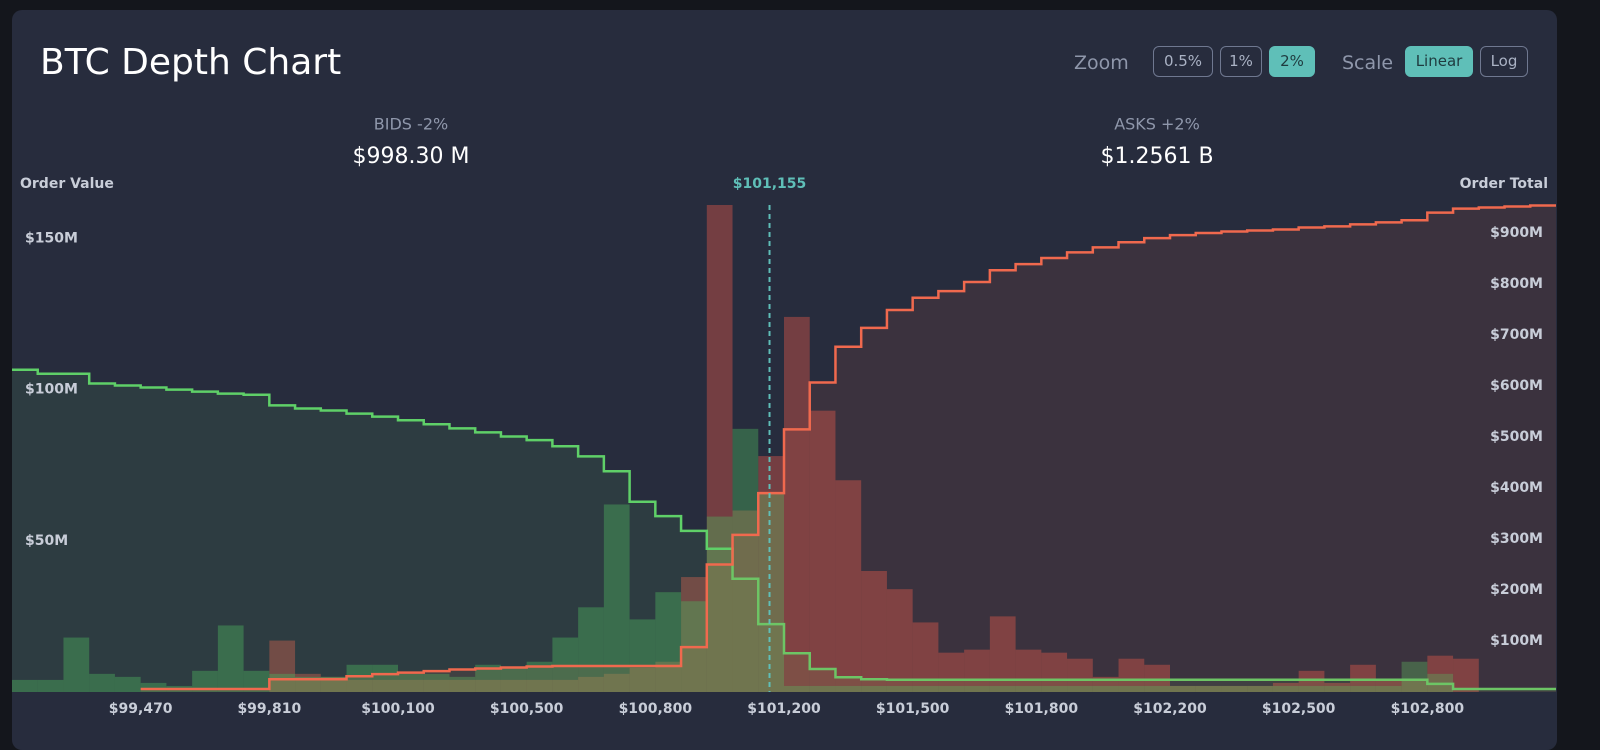  What do you see at coordinates (770, 184) in the screenshot?
I see `mid-price-label: $101,155` at bounding box center [770, 184].